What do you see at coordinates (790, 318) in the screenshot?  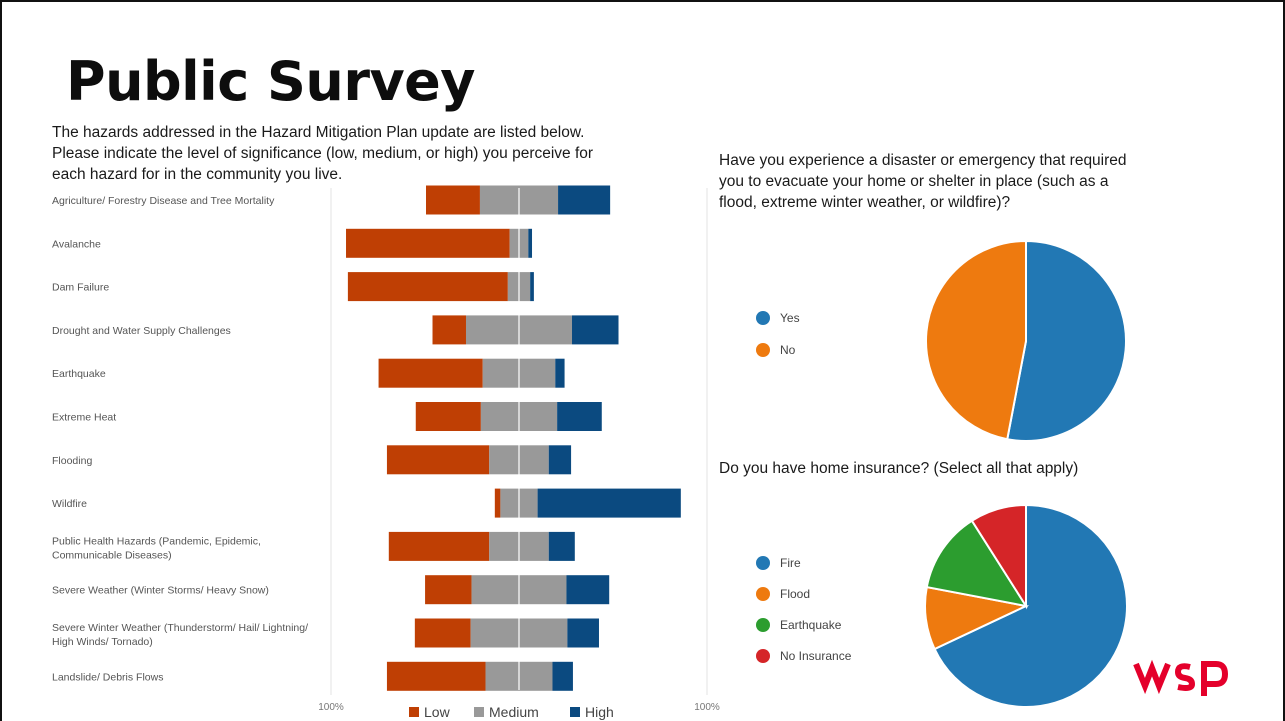 I see `legend-label: Yes` at bounding box center [790, 318].